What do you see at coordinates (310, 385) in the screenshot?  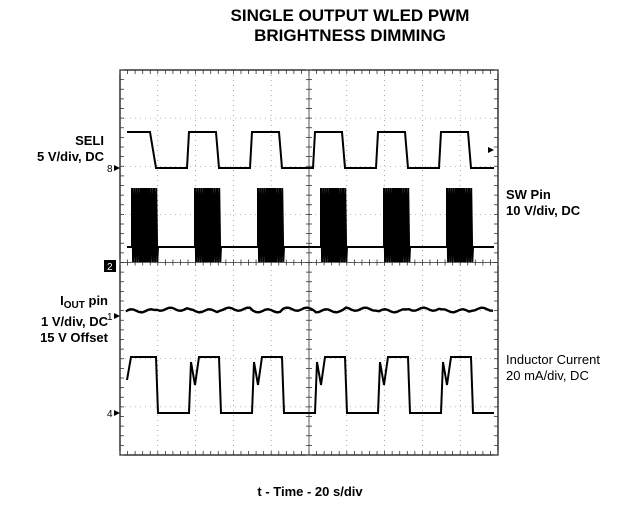 I see `inductor-current-trace` at bounding box center [310, 385].